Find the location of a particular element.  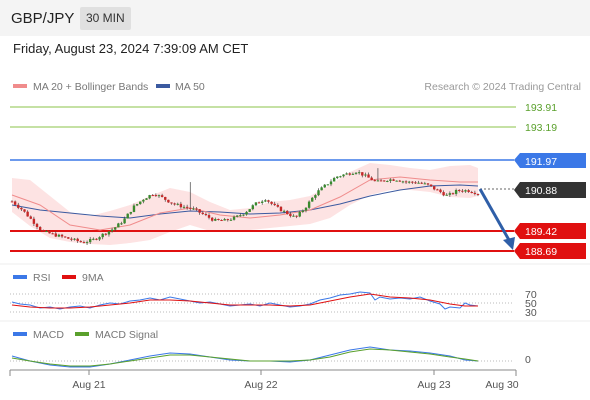

resistance-label-2: 193.19 is located at coordinates (541, 128).